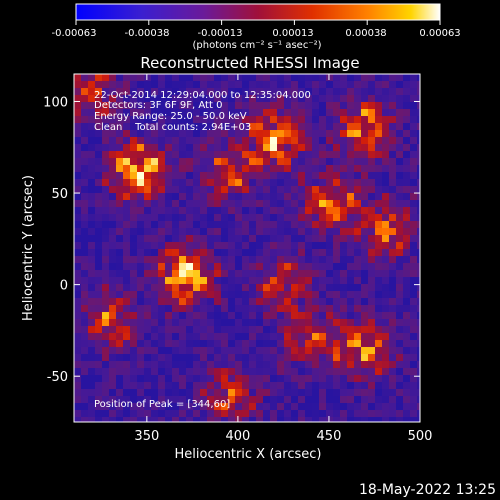  What do you see at coordinates (220, 33) in the screenshot?
I see `colorbar-tick-label: -0.00013` at bounding box center [220, 33].